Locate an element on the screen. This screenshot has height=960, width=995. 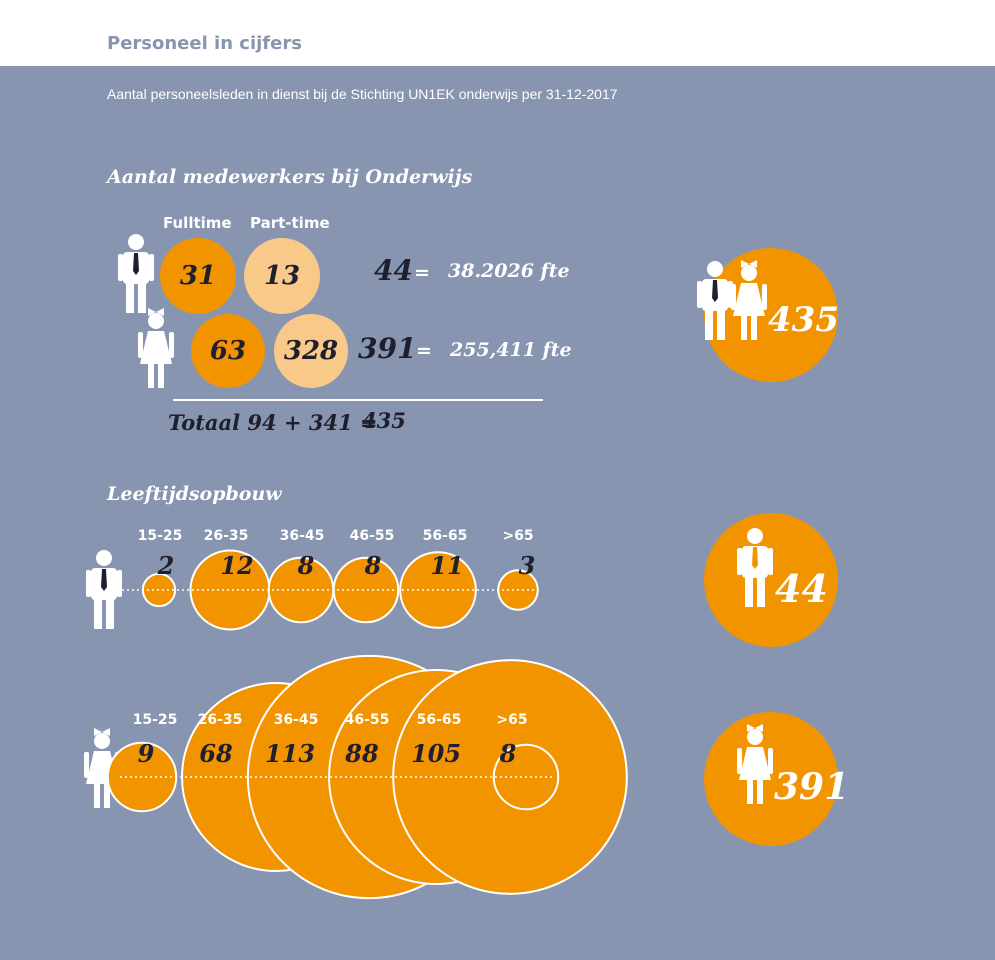
female-age-label-4: 56-65 is located at coordinates (439, 720).